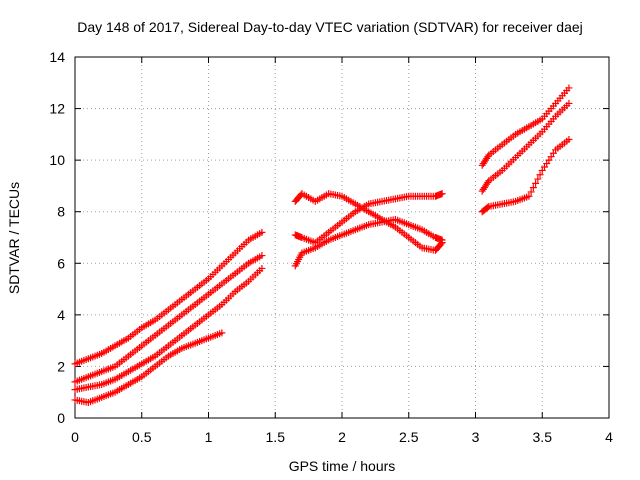  I want to click on x-tick-label: 3, so click(476, 437).